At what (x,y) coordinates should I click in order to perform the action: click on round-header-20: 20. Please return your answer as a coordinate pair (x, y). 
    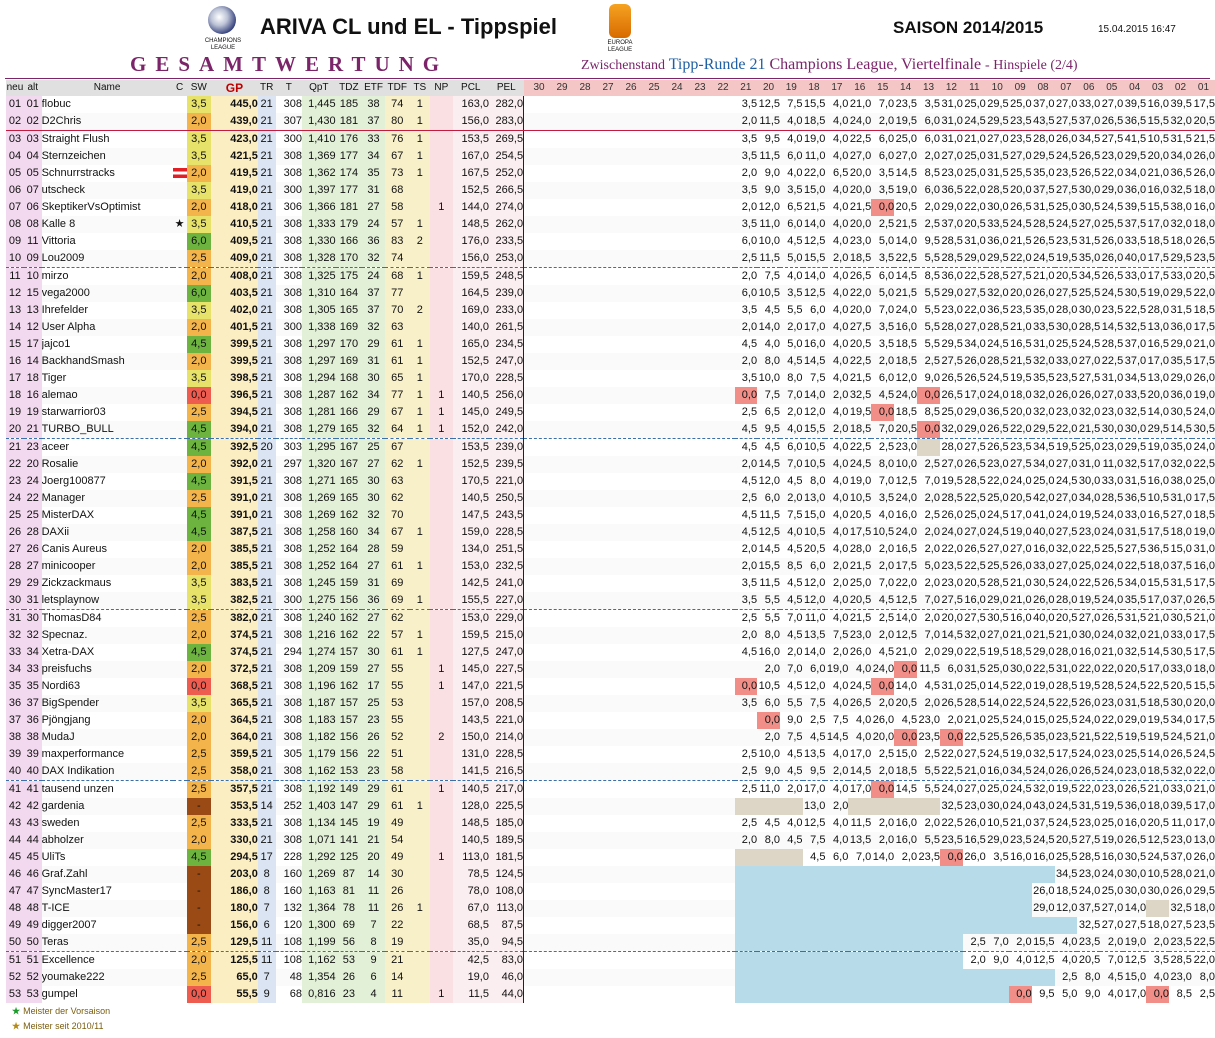
    Looking at the image, I should click on (768, 88).